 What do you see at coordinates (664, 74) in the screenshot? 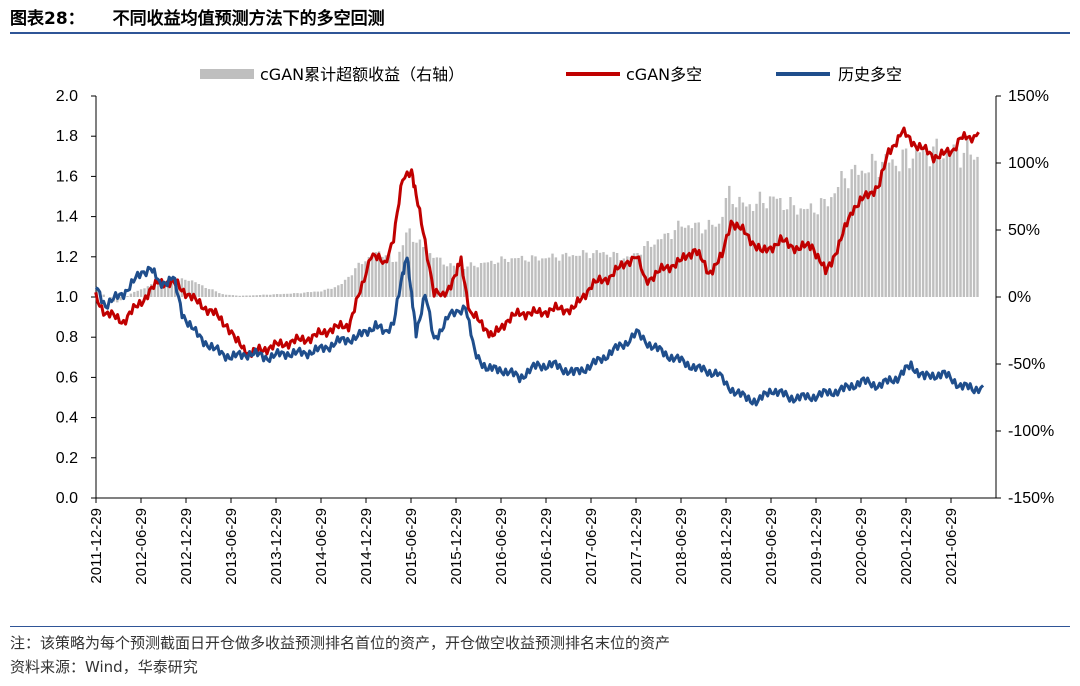
I see `legend-label-cgan: cGAN多空` at bounding box center [664, 74].